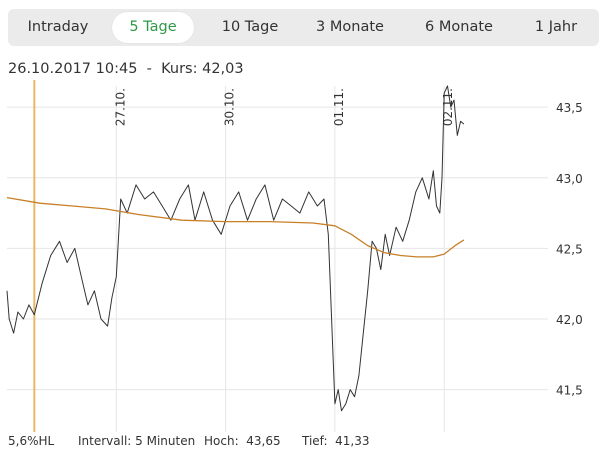 This screenshot has width=599, height=454. Describe the element at coordinates (569, 108) in the screenshot. I see `y-tick-label: 43,5` at that location.